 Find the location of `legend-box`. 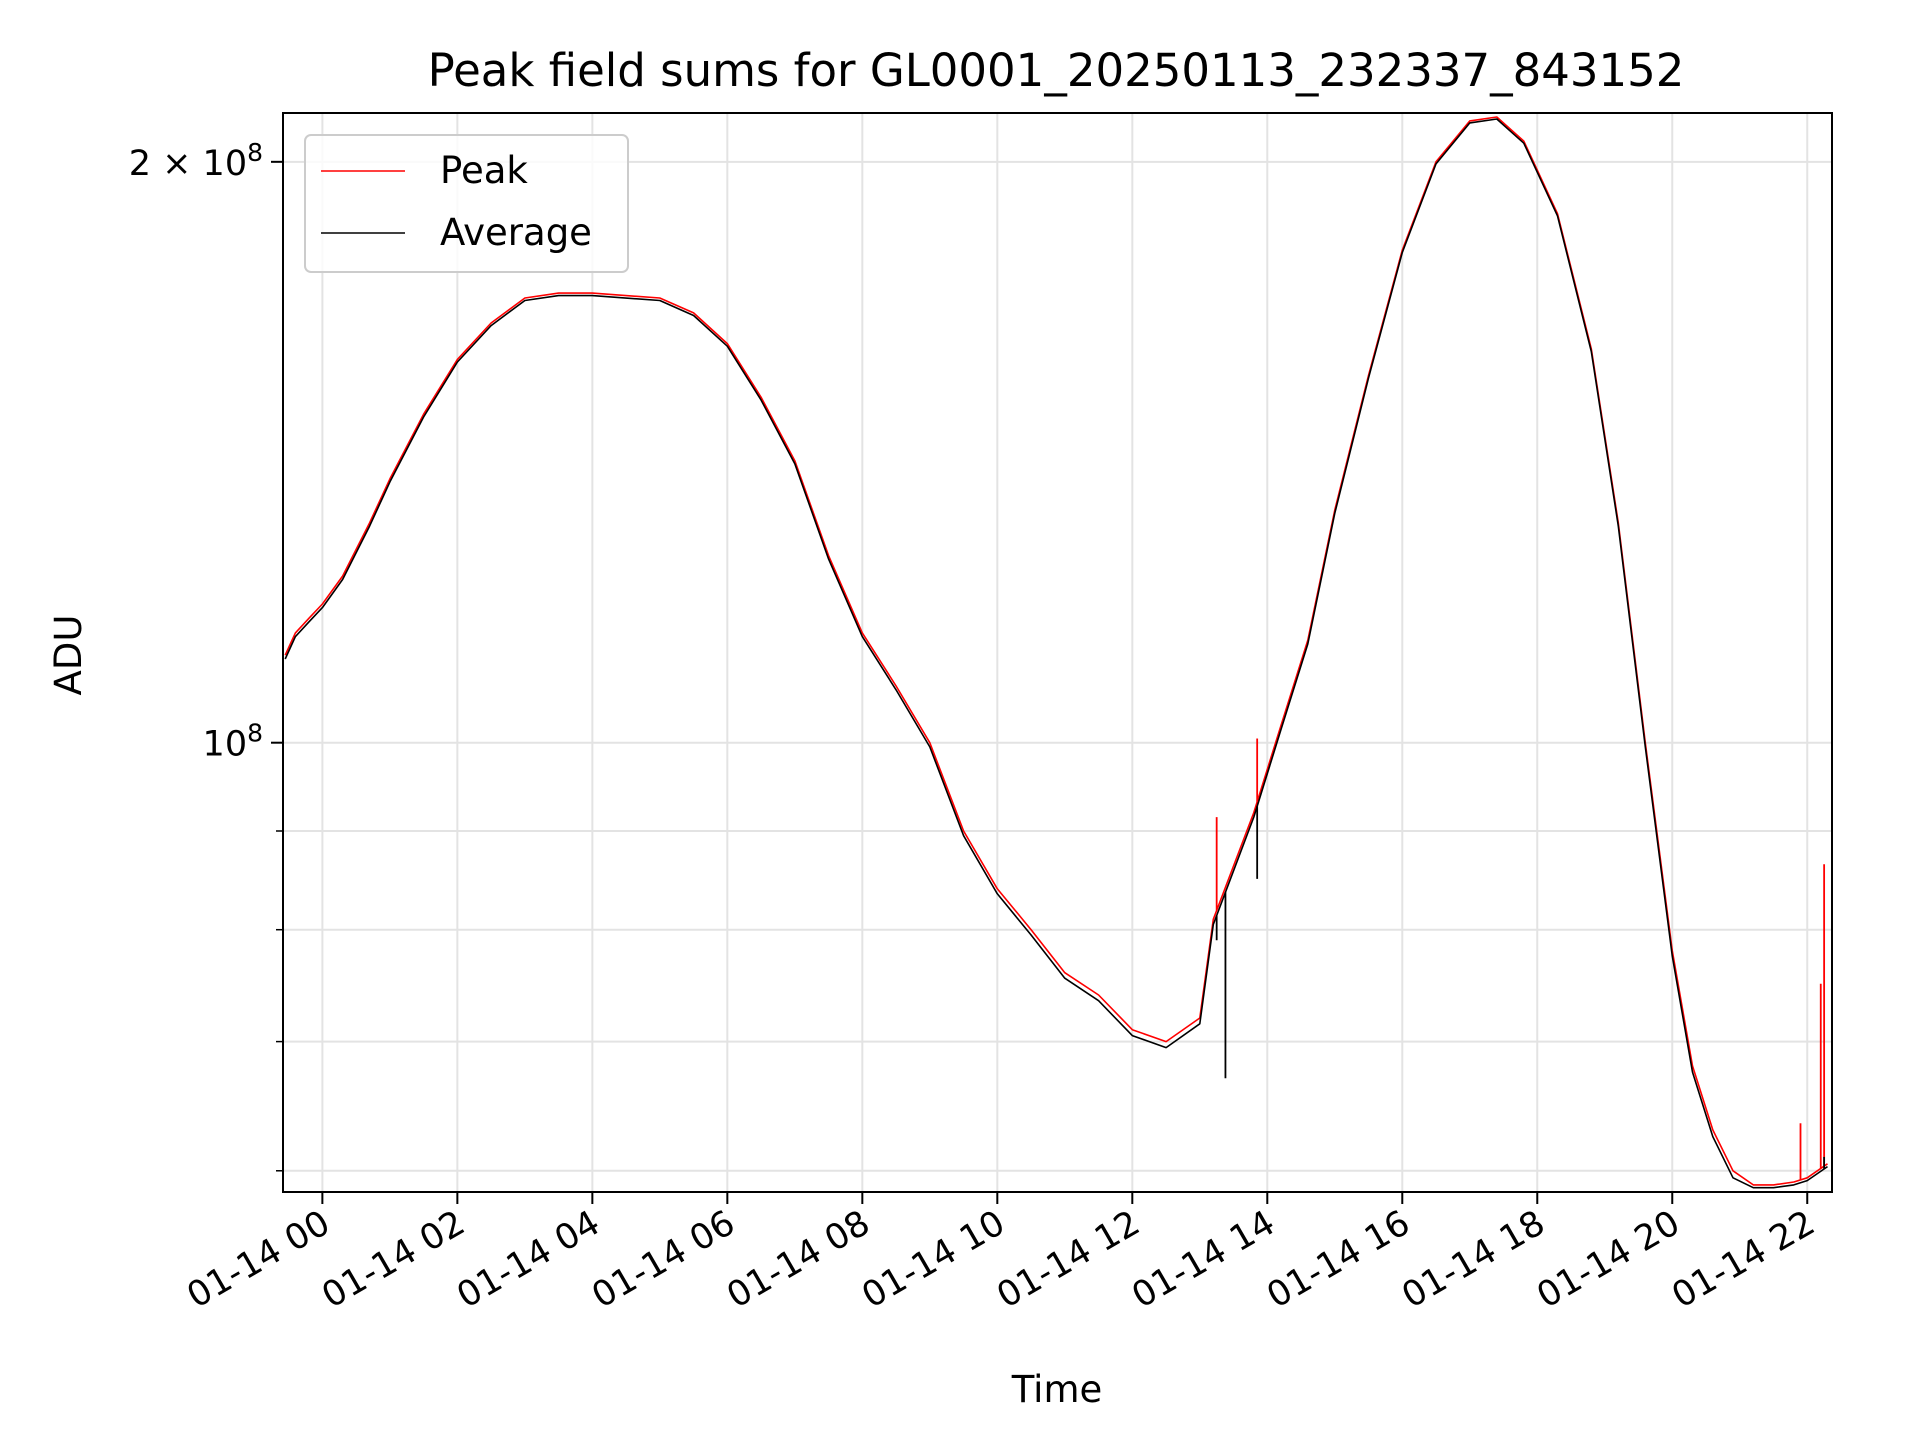

legend-box is located at coordinates (466, 203).